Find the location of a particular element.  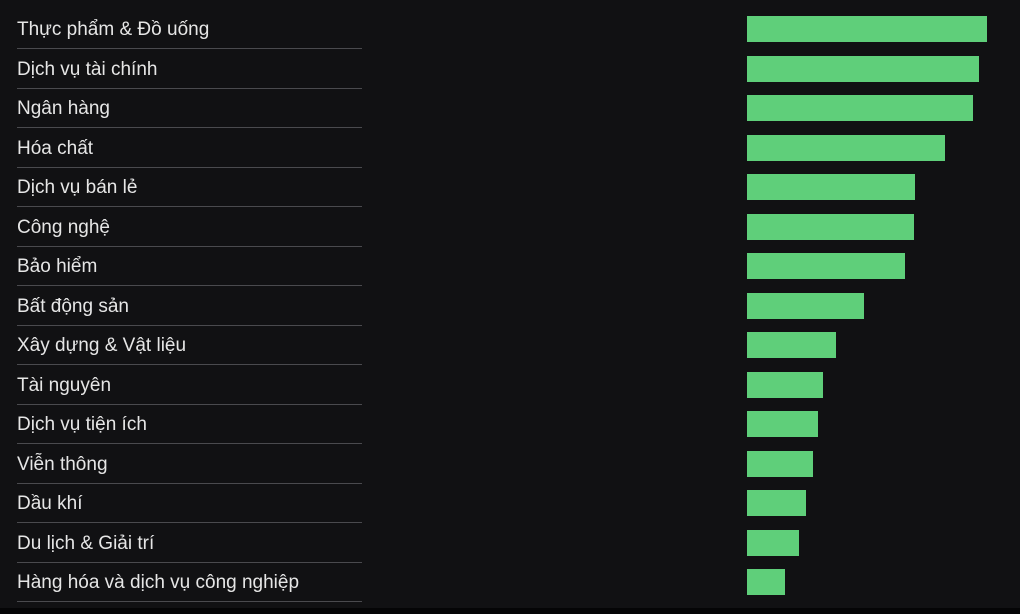

category-label: Viễn thông is located at coordinates (62, 464).